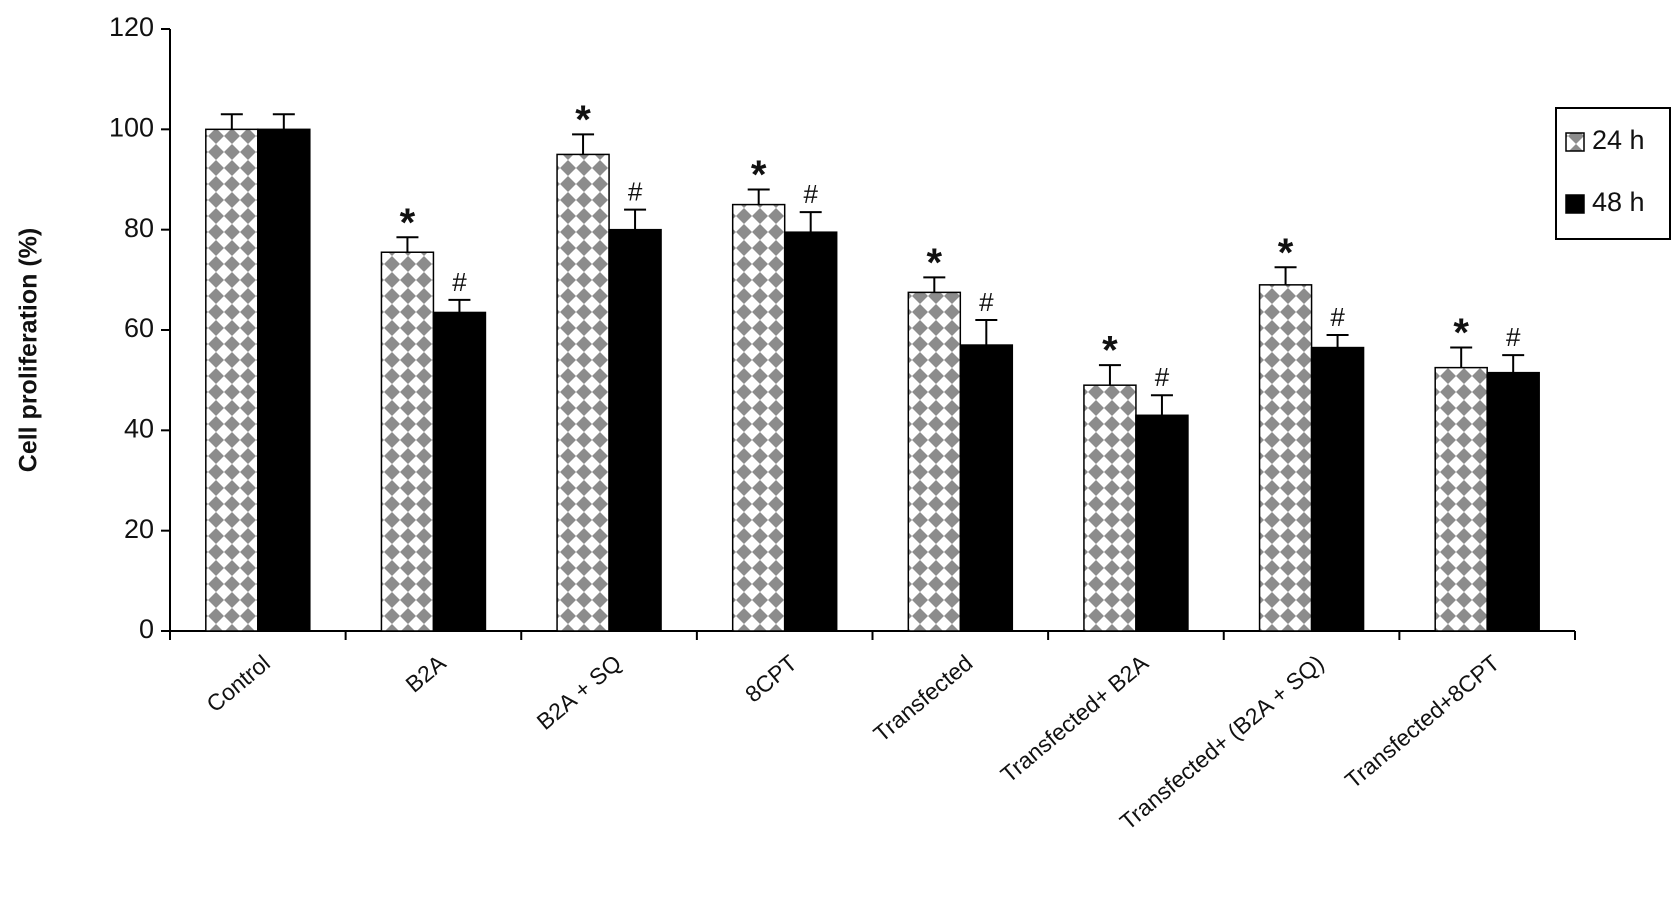 The height and width of the screenshot is (914, 1677). What do you see at coordinates (139, 529) in the screenshot?
I see `y-tick-label: 20` at bounding box center [139, 529].